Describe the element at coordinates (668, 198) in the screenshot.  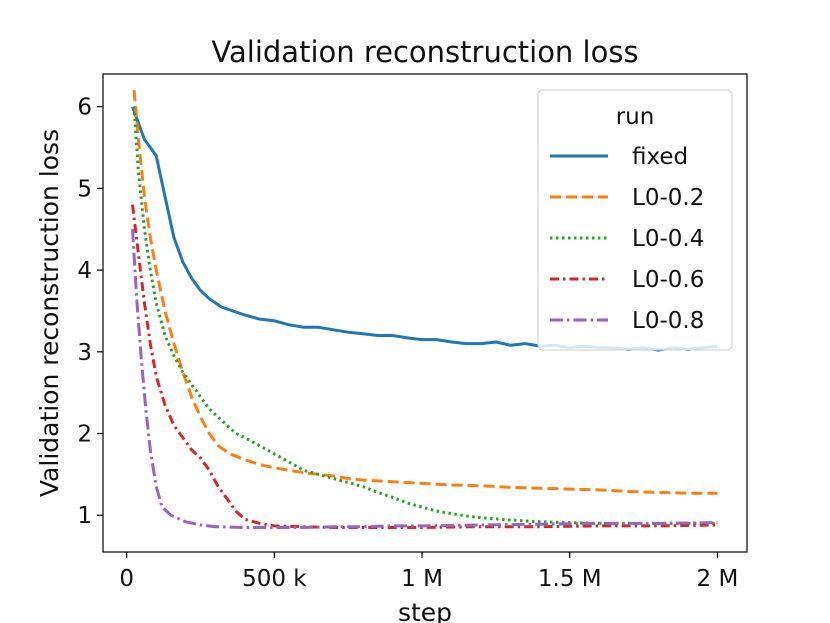
I see `legend-label-1: L0-0.2` at that location.